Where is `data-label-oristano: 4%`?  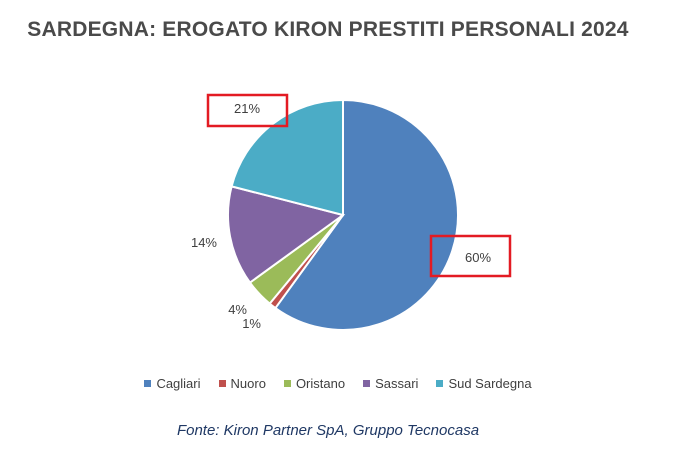 data-label-oristano: 4% is located at coordinates (237, 309).